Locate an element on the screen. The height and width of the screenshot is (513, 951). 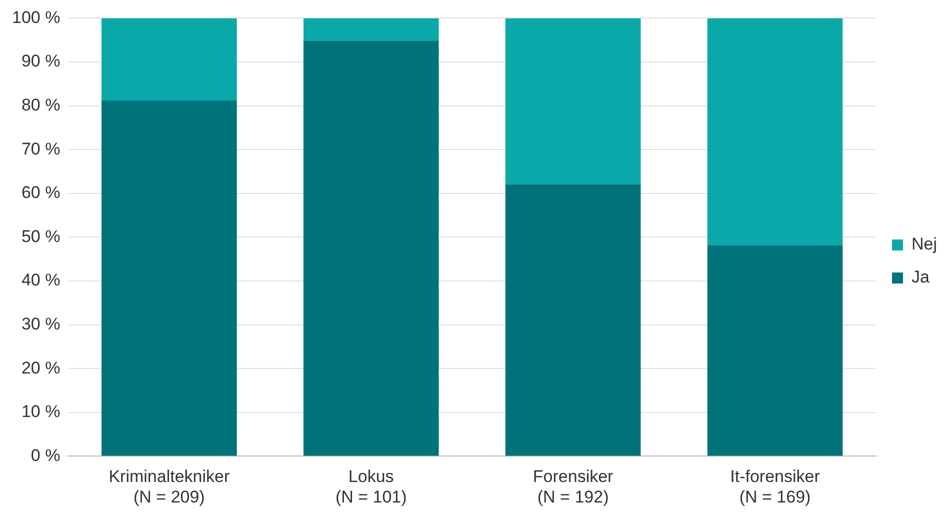
x-tick-label: Forensiker (N = 192) is located at coordinates (573, 486).